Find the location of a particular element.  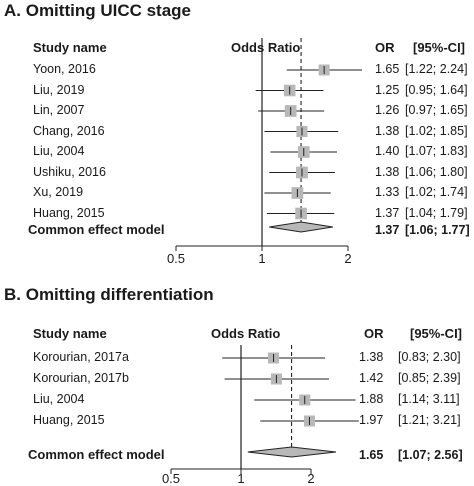

panel-a-or-header: OR is located at coordinates (385, 47).